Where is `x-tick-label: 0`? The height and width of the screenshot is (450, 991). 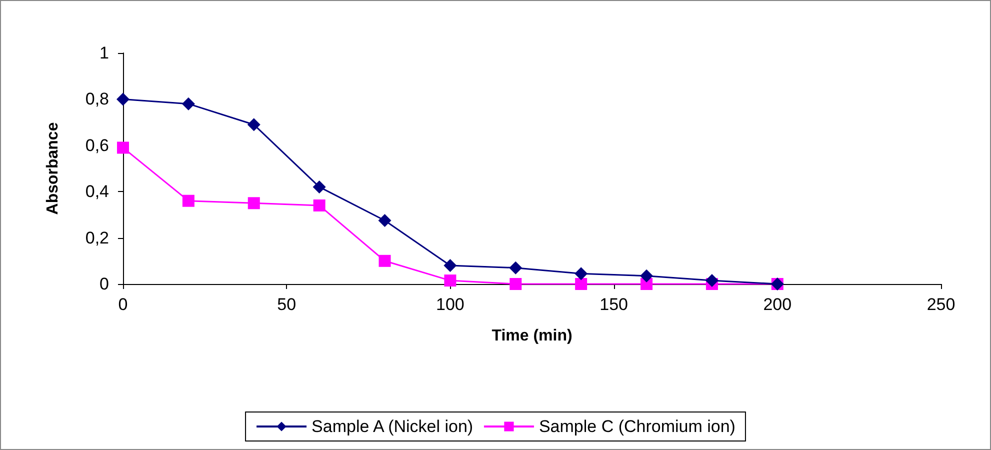
x-tick-label: 0 is located at coordinates (123, 304).